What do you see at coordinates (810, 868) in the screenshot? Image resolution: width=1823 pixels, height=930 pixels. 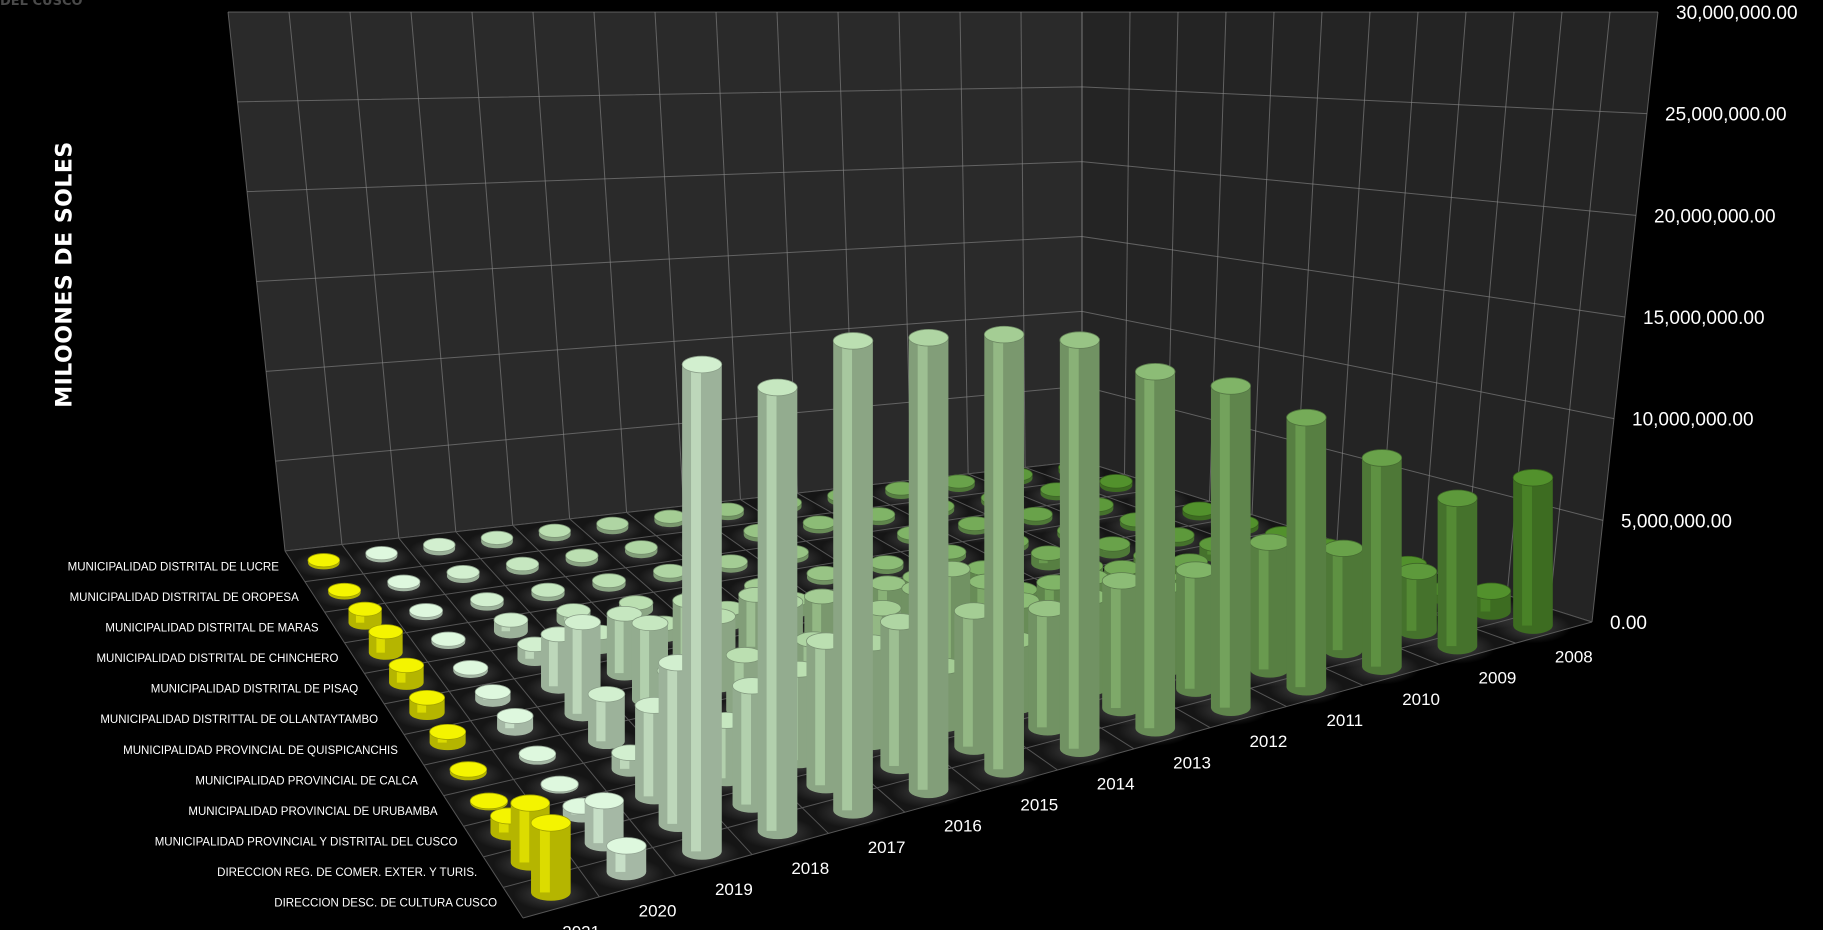 I see `year-label: 2018` at bounding box center [810, 868].